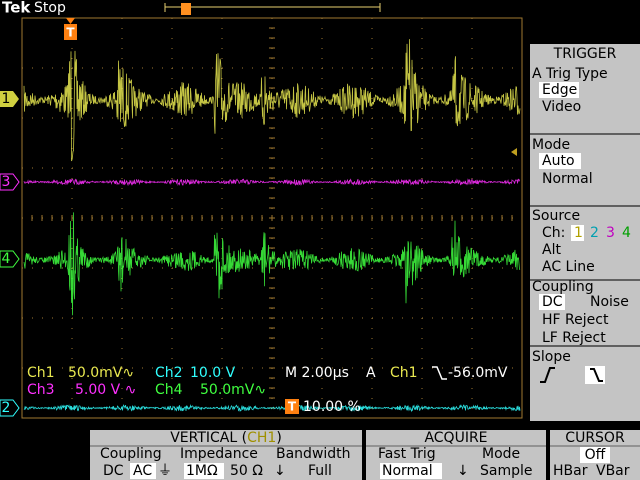 The image size is (640, 480). I want to click on acquire-title: ACQUIRE, so click(455, 438).